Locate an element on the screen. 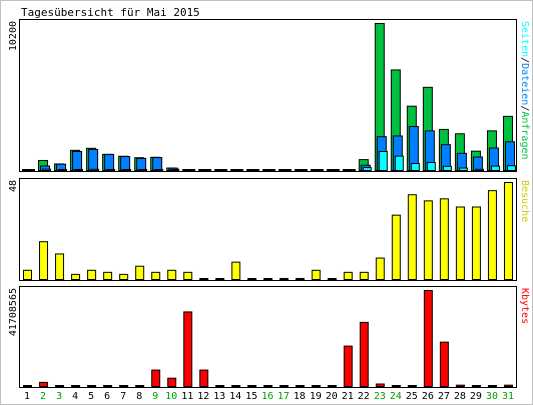 This screenshot has height=405, width=533. x-tick-label-day-13: 13 is located at coordinates (219, 396).